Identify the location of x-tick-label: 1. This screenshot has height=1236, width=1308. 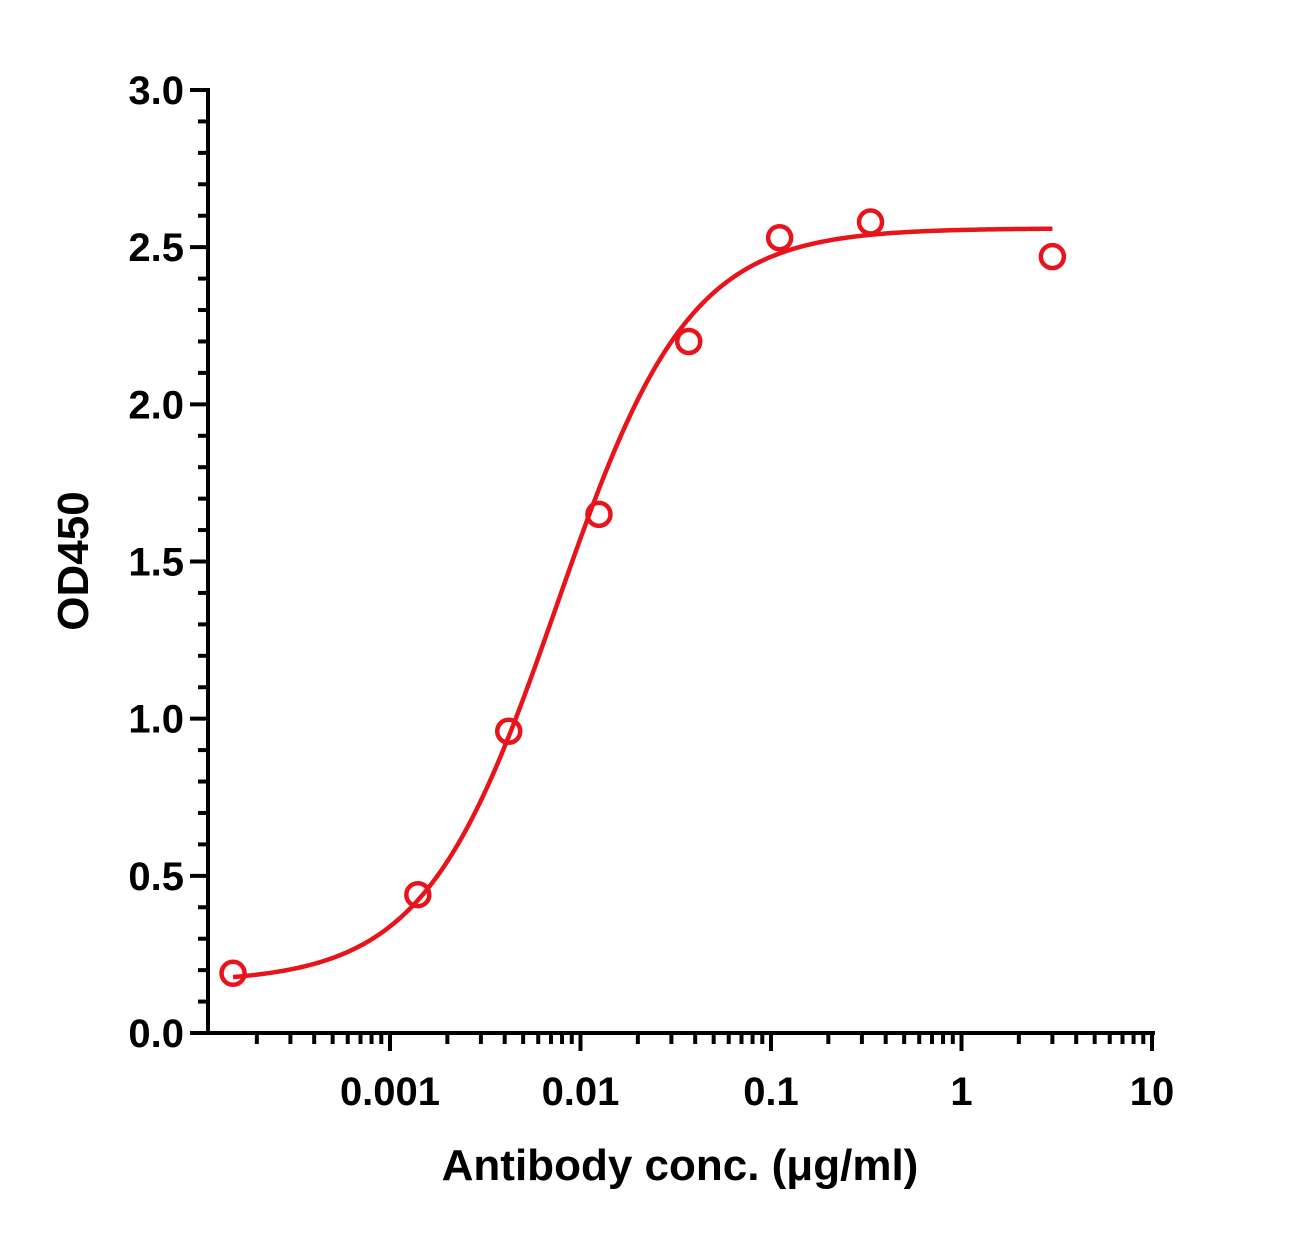
(961, 1092).